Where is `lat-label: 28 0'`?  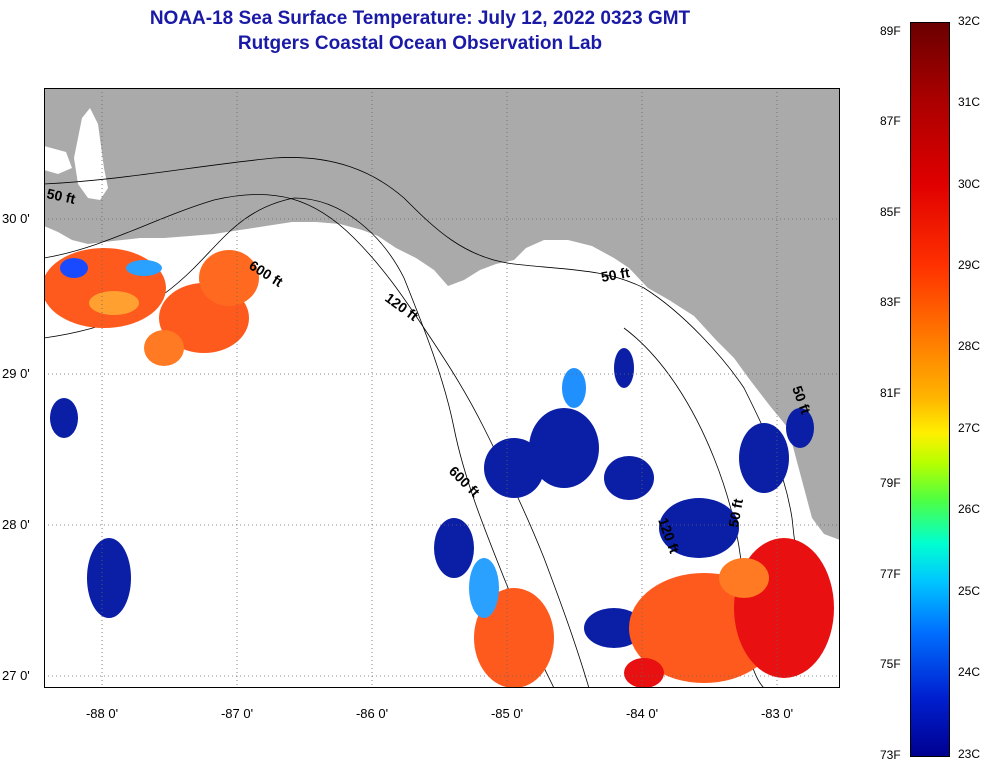
lat-label: 28 0' is located at coordinates (16, 524).